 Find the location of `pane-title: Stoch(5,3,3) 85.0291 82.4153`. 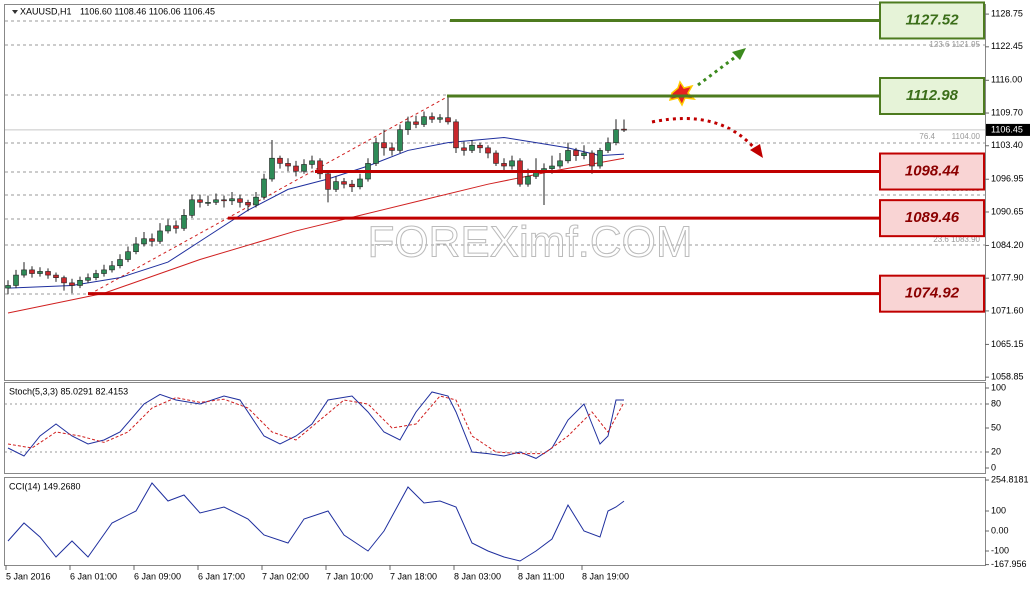

pane-title: Stoch(5,3,3) 85.0291 82.4153 is located at coordinates (68, 391).